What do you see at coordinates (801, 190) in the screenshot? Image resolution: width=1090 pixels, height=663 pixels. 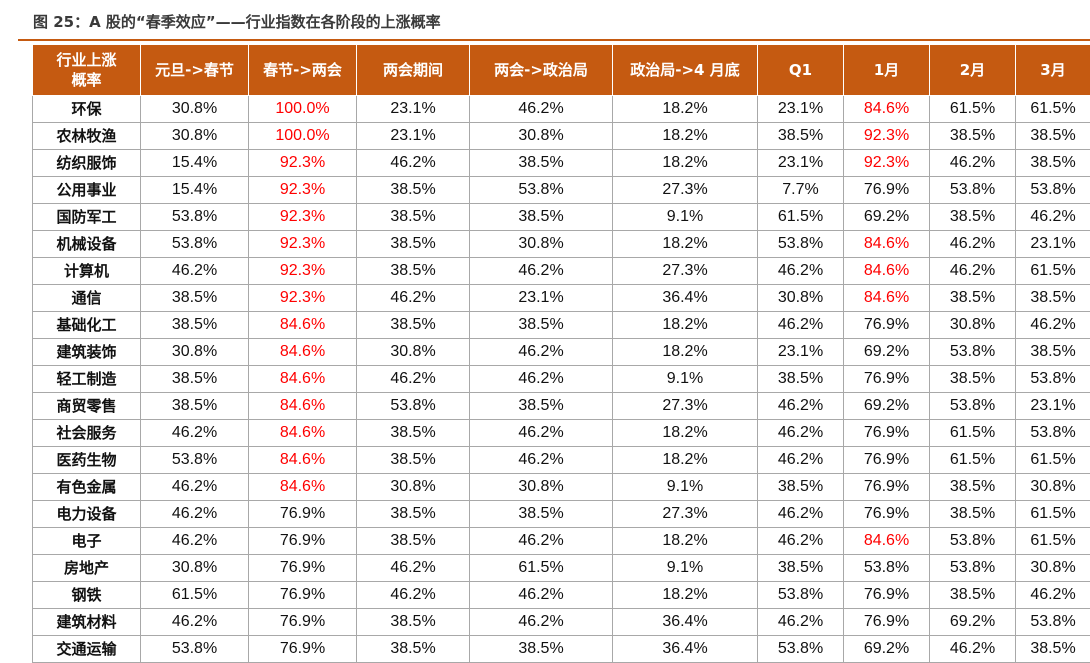 I see `probability-cell: 7.7%` at bounding box center [801, 190].